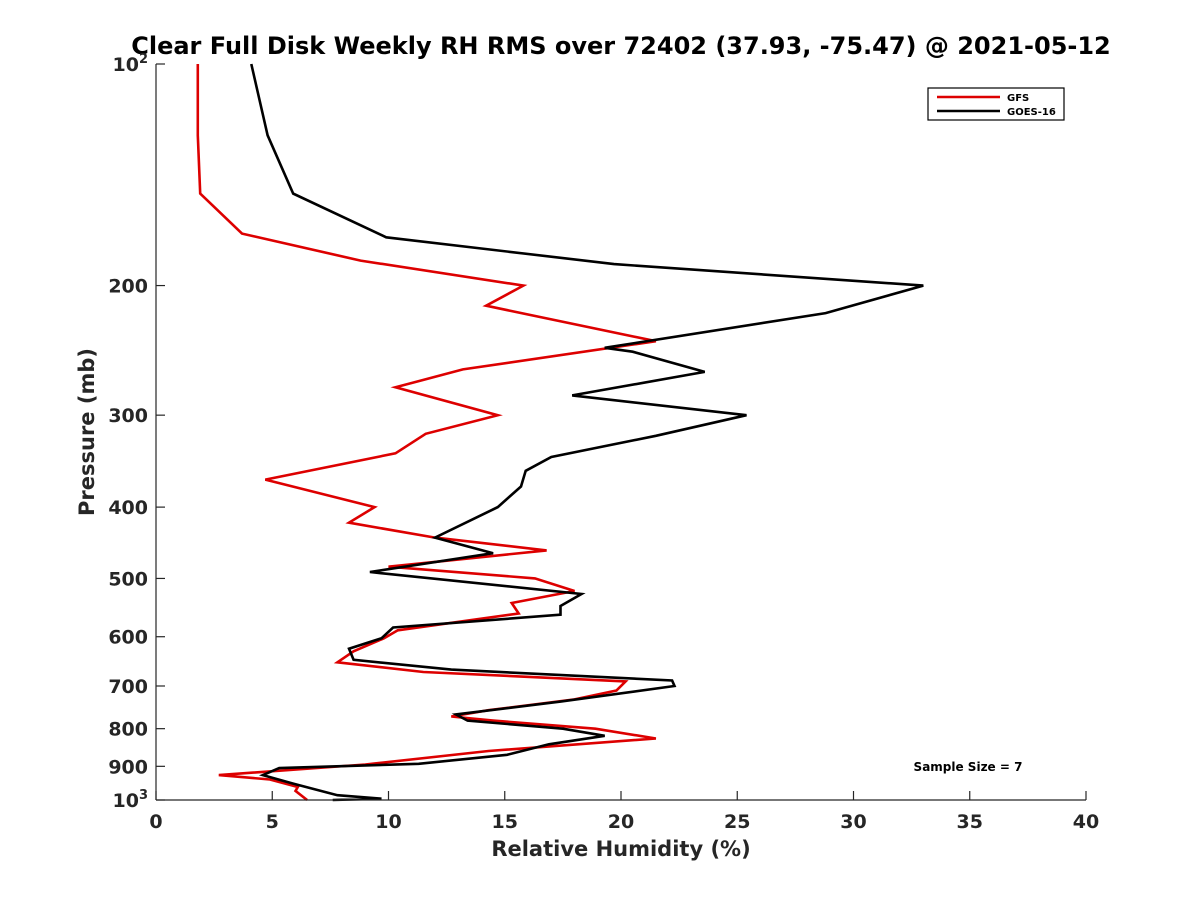 The width and height of the screenshot is (1200, 900). I want to click on y-tick-label: 900, so click(128, 767).